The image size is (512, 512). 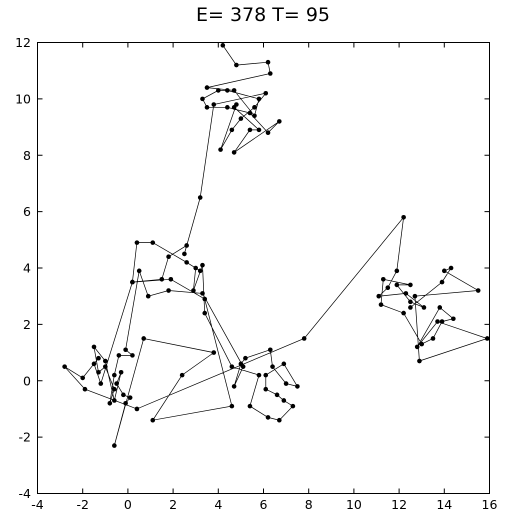 What do you see at coordinates (27, 268) in the screenshot?
I see `y-tick-label: 4` at bounding box center [27, 268].